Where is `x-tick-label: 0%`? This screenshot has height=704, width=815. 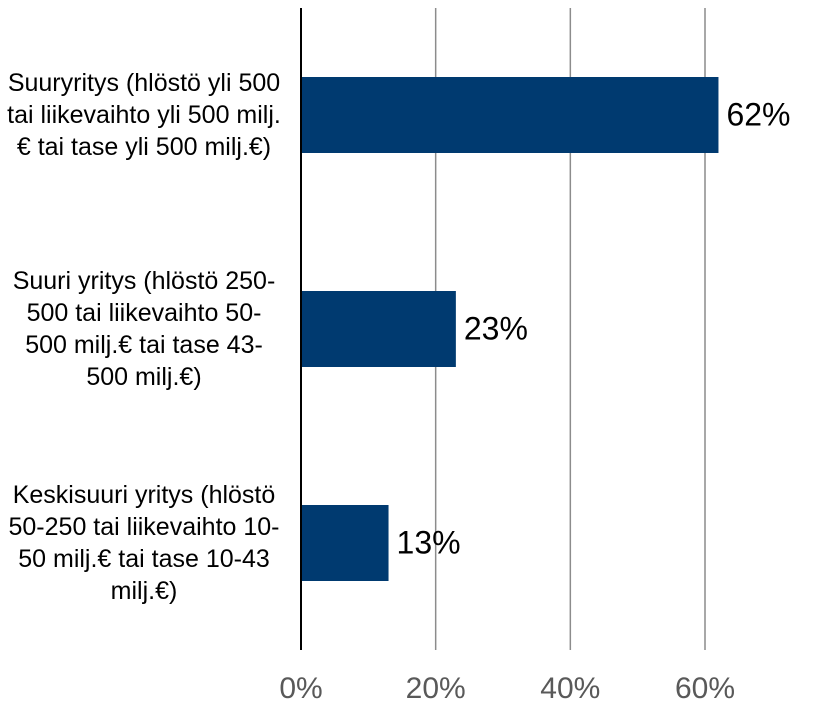
x-tick-label: 0% is located at coordinates (300, 688).